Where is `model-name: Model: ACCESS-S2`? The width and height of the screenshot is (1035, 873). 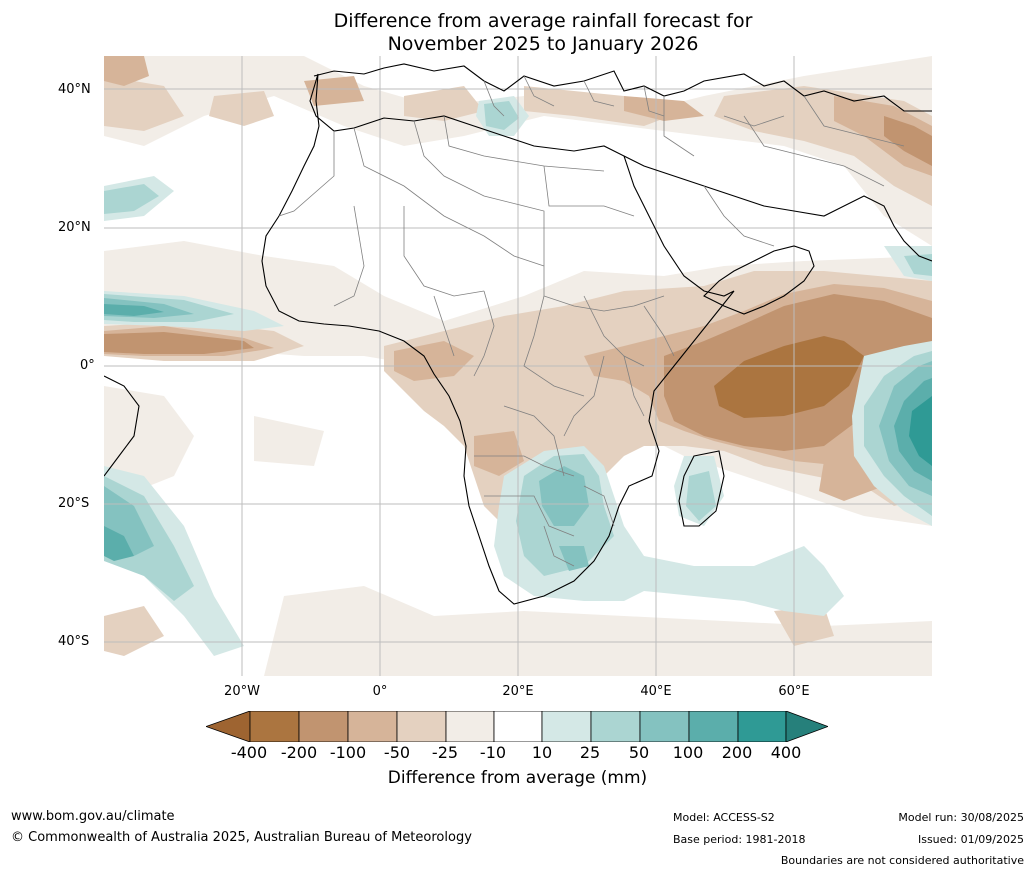 model-name: Model: ACCESS-S2 is located at coordinates (724, 817).